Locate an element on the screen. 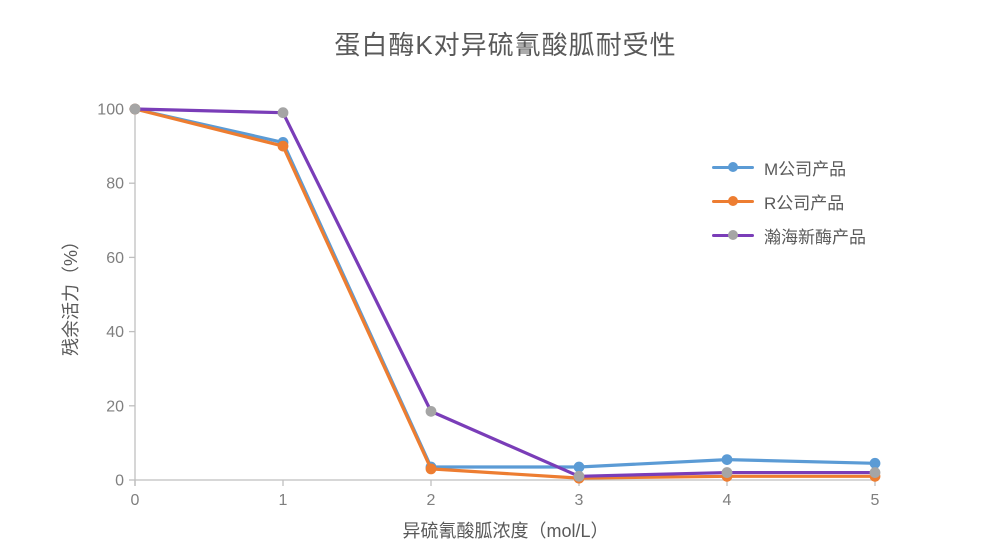  y-tick-label: 0 is located at coordinates (119, 481).